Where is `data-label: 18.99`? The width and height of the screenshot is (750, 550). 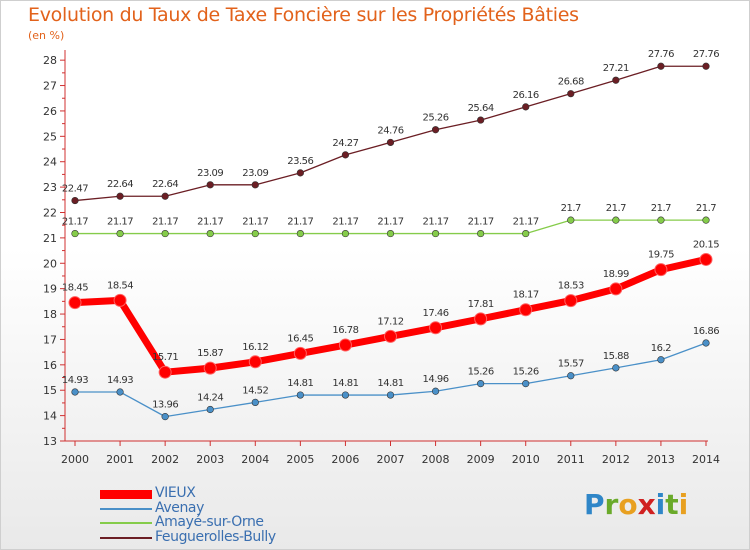
data-label: 18.99 is located at coordinates (616, 274).